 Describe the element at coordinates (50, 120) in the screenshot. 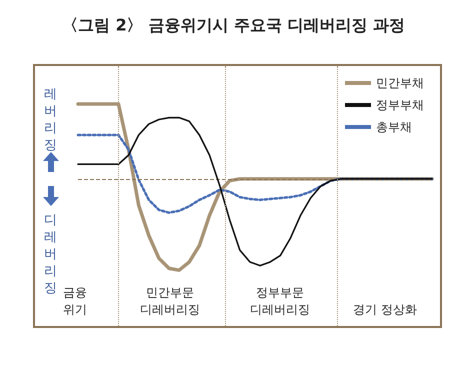

I see `text: 레버리징` at that location.